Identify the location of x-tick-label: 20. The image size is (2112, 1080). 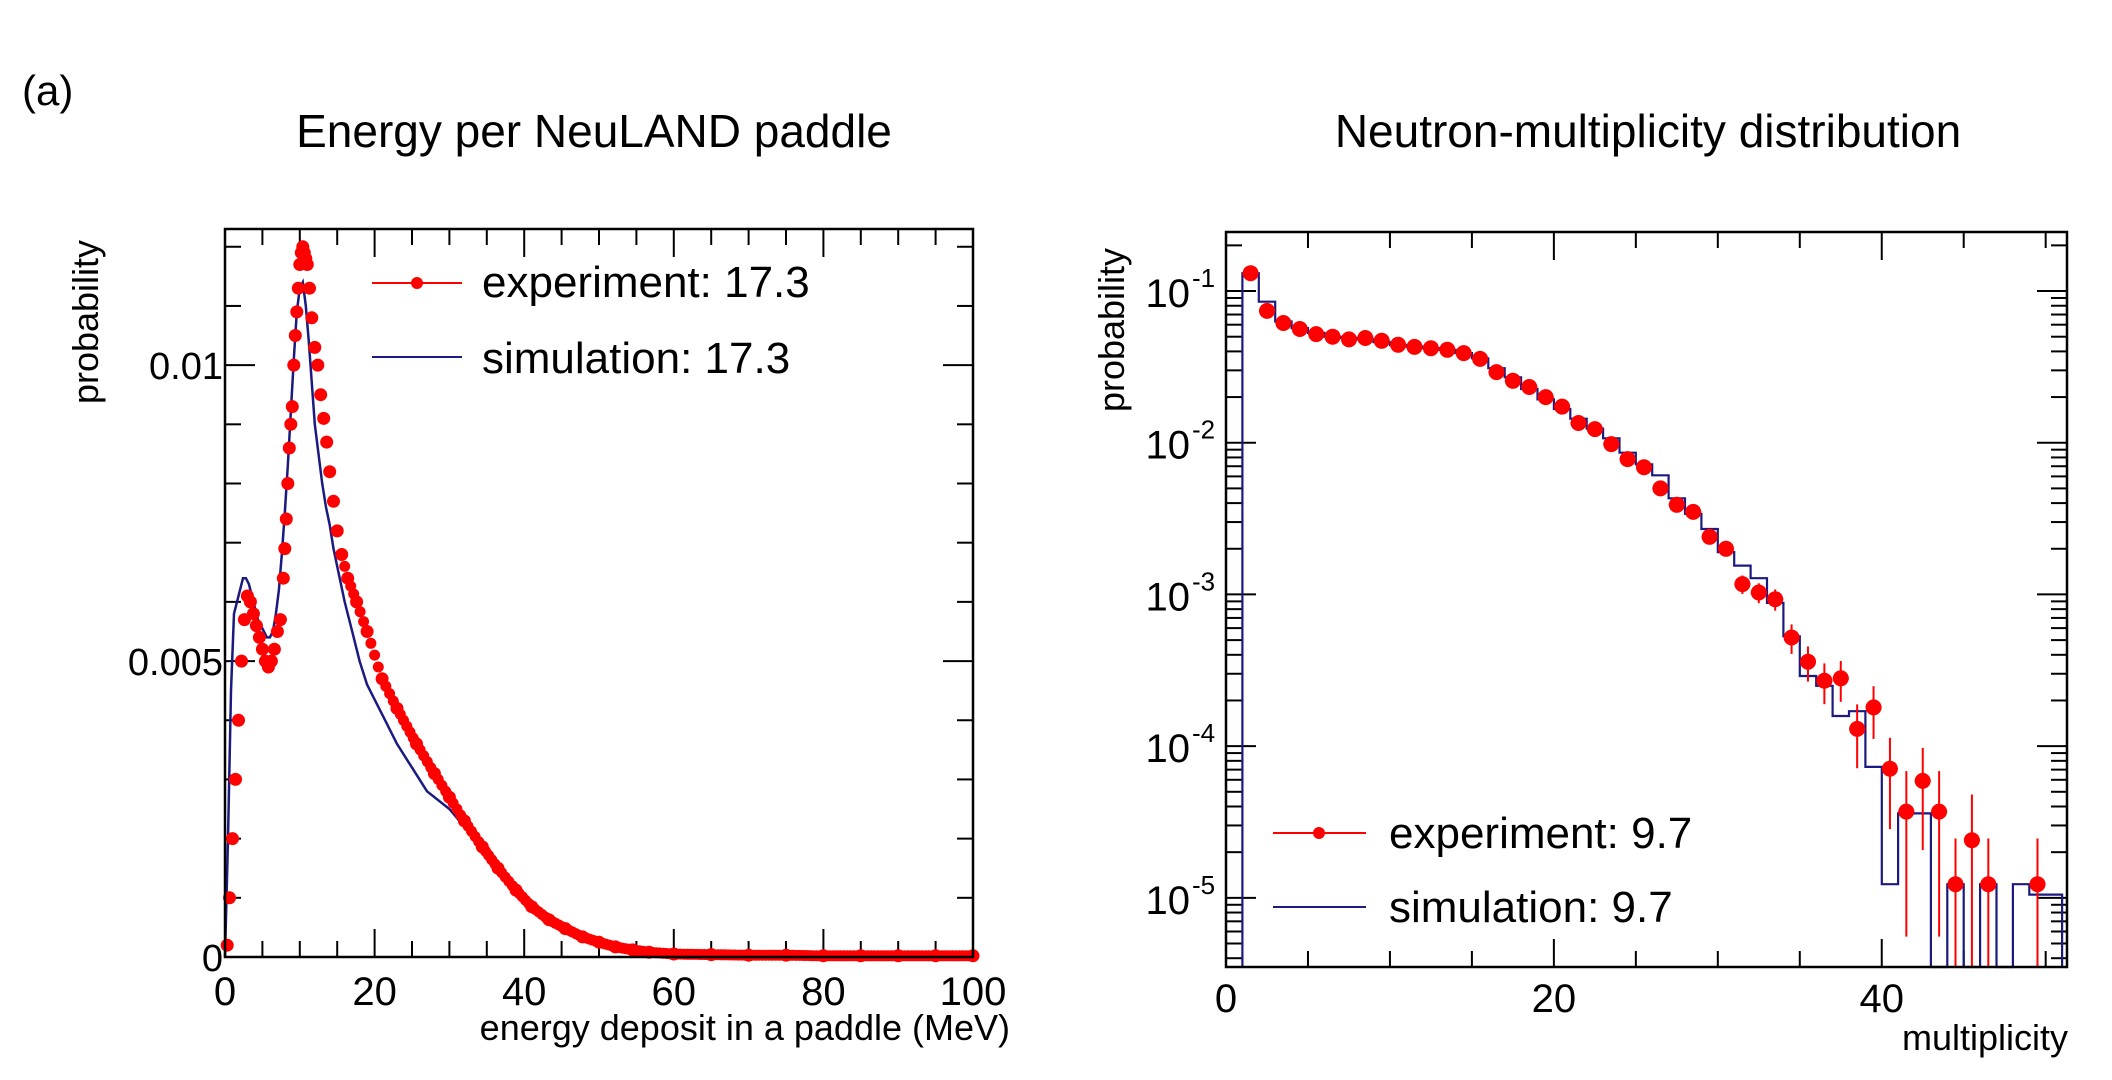
(1554, 999).